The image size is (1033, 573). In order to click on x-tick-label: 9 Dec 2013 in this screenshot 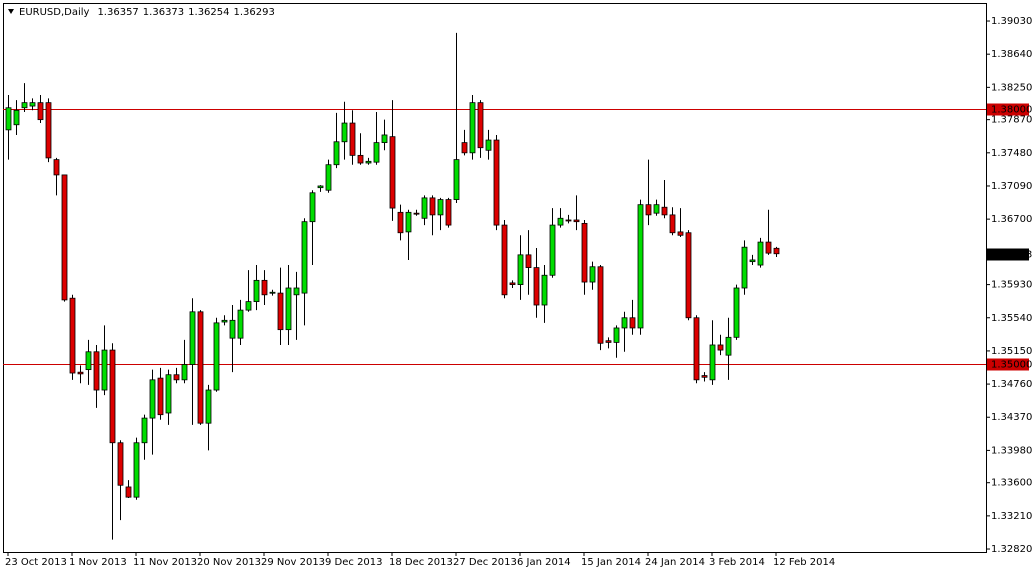, I will do `click(354, 562)`.